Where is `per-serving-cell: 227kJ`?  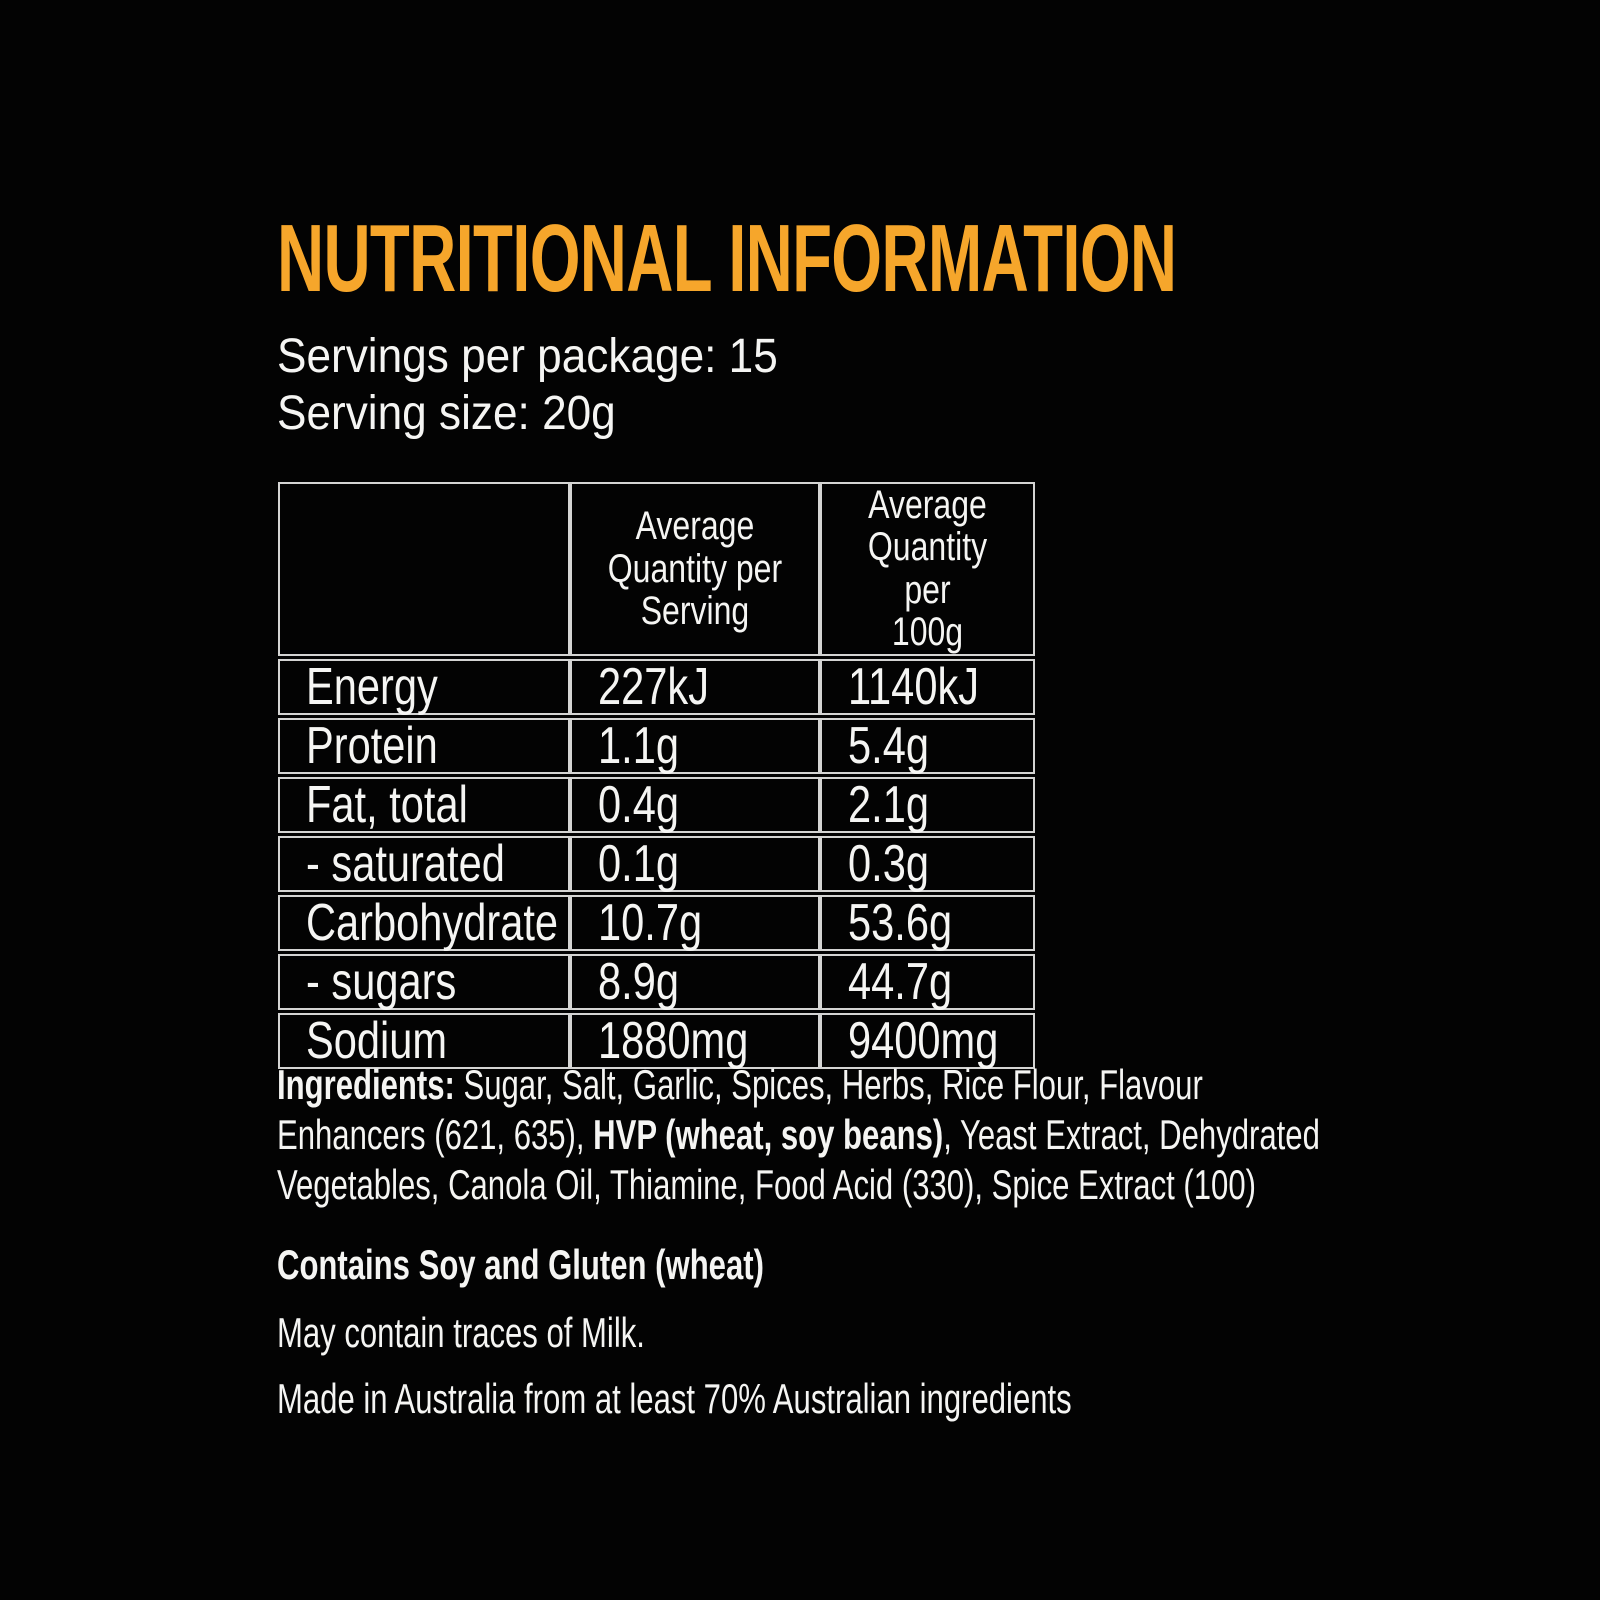 per-serving-cell: 227kJ is located at coordinates (695, 686).